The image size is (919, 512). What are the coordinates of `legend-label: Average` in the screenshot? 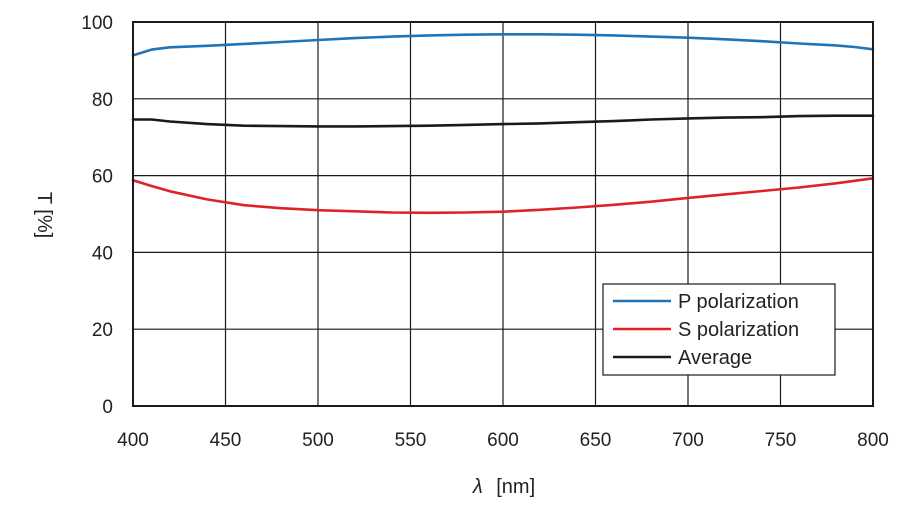 It's located at (715, 358).